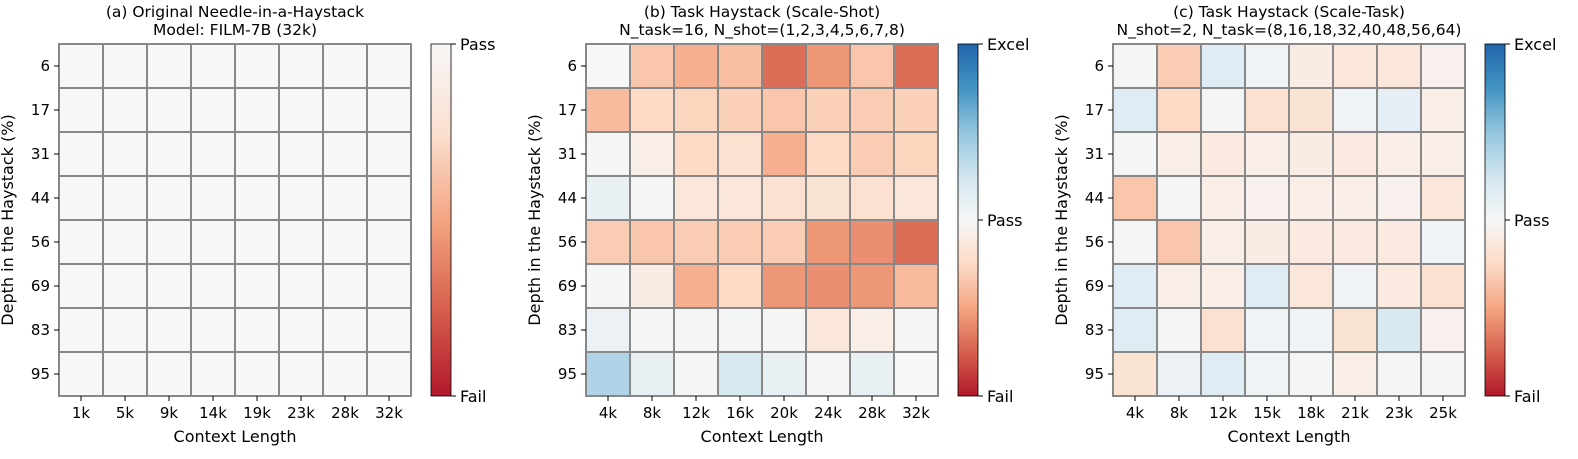 The height and width of the screenshot is (459, 1578). Describe the element at coordinates (1267, 413) in the screenshot. I see `x-tick-label: 15k` at that location.